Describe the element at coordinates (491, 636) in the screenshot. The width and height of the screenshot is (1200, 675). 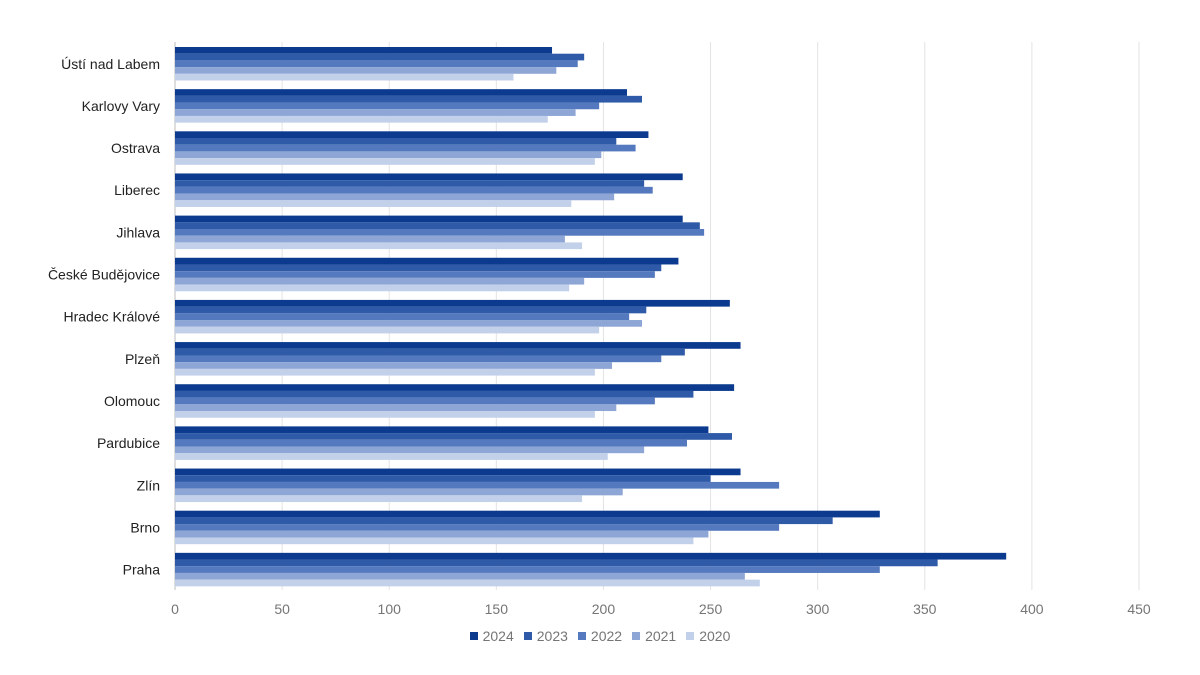
I see `legend-item: 2024` at that location.